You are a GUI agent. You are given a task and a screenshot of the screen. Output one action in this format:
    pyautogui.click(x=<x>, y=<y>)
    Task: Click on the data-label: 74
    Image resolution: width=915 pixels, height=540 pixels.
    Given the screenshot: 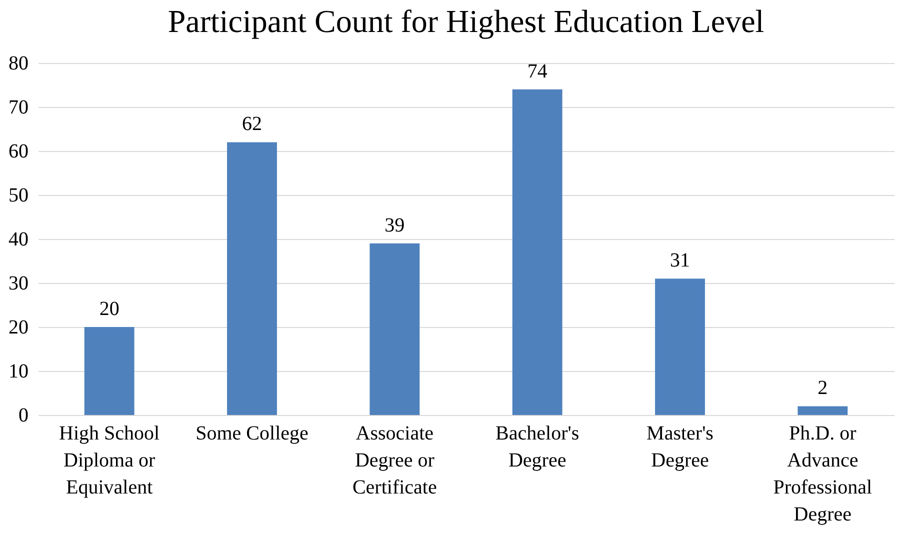 What is the action you would take?
    pyautogui.click(x=537, y=71)
    